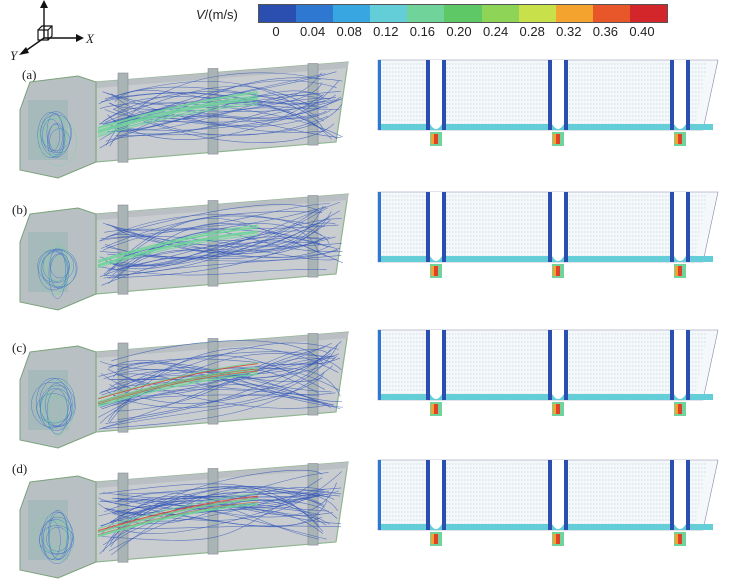 The image size is (743, 588). I want to click on colorbar-title: V/(m/s), so click(217, 14).